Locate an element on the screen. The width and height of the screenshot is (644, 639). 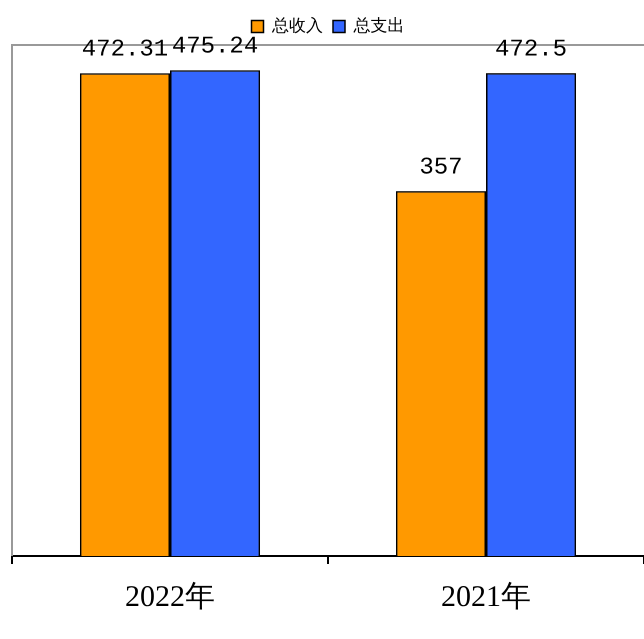
x-tick-label: 2021年 is located at coordinates (486, 596).